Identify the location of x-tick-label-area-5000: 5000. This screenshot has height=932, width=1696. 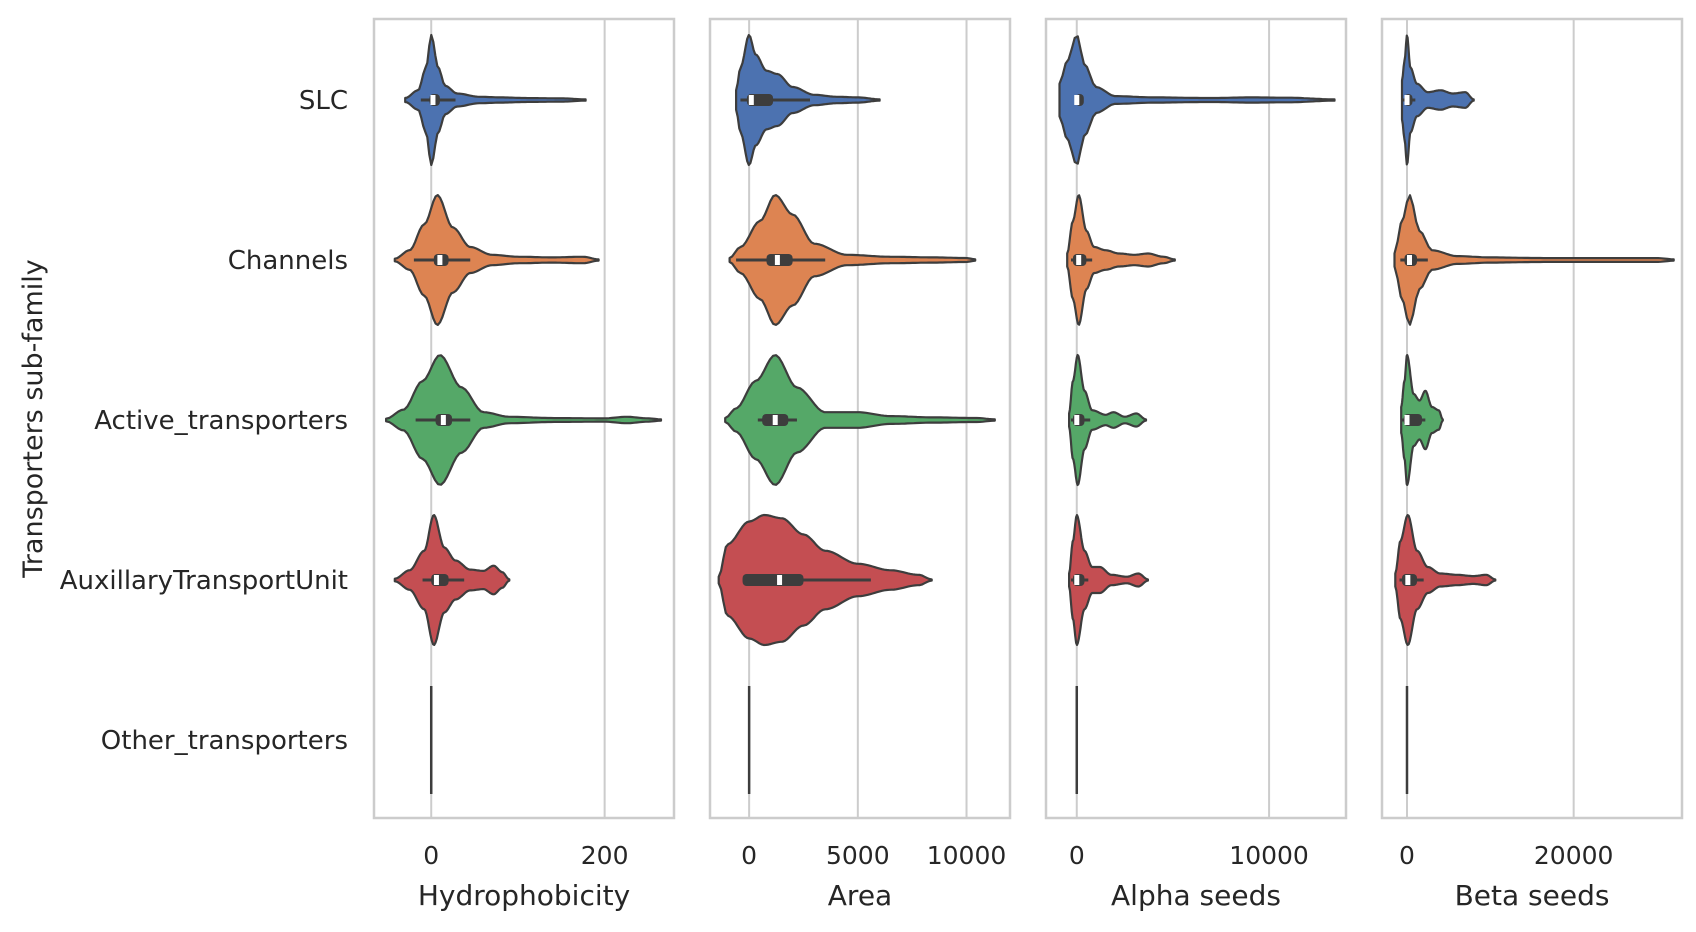
(858, 855).